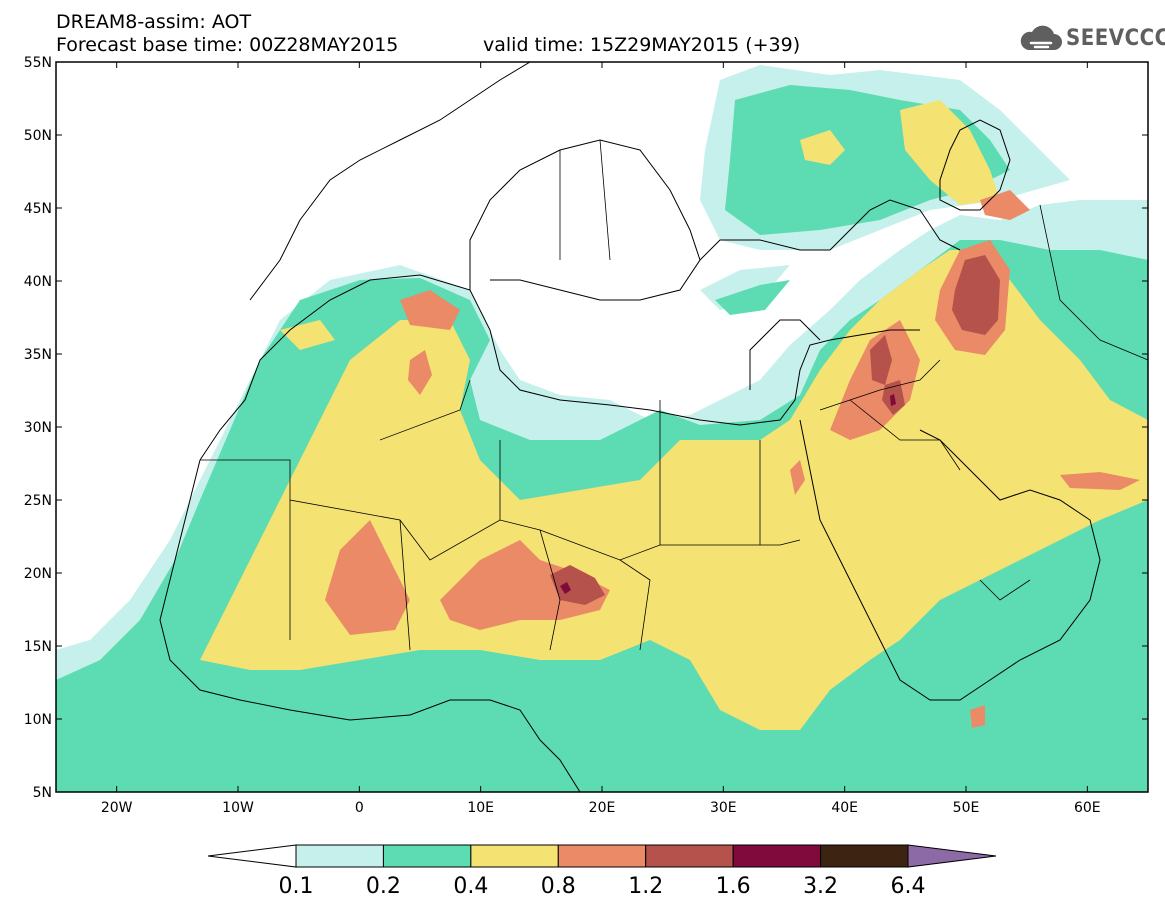 This screenshot has height=905, width=1165. Describe the element at coordinates (383, 886) in the screenshot. I see `colorbar-level-label: 0.2` at that location.